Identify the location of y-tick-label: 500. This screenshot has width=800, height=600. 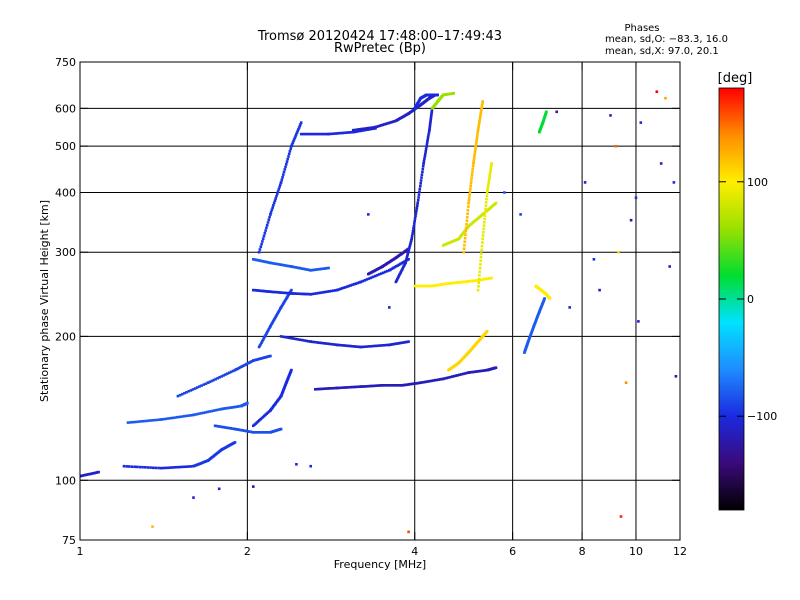
(65, 146).